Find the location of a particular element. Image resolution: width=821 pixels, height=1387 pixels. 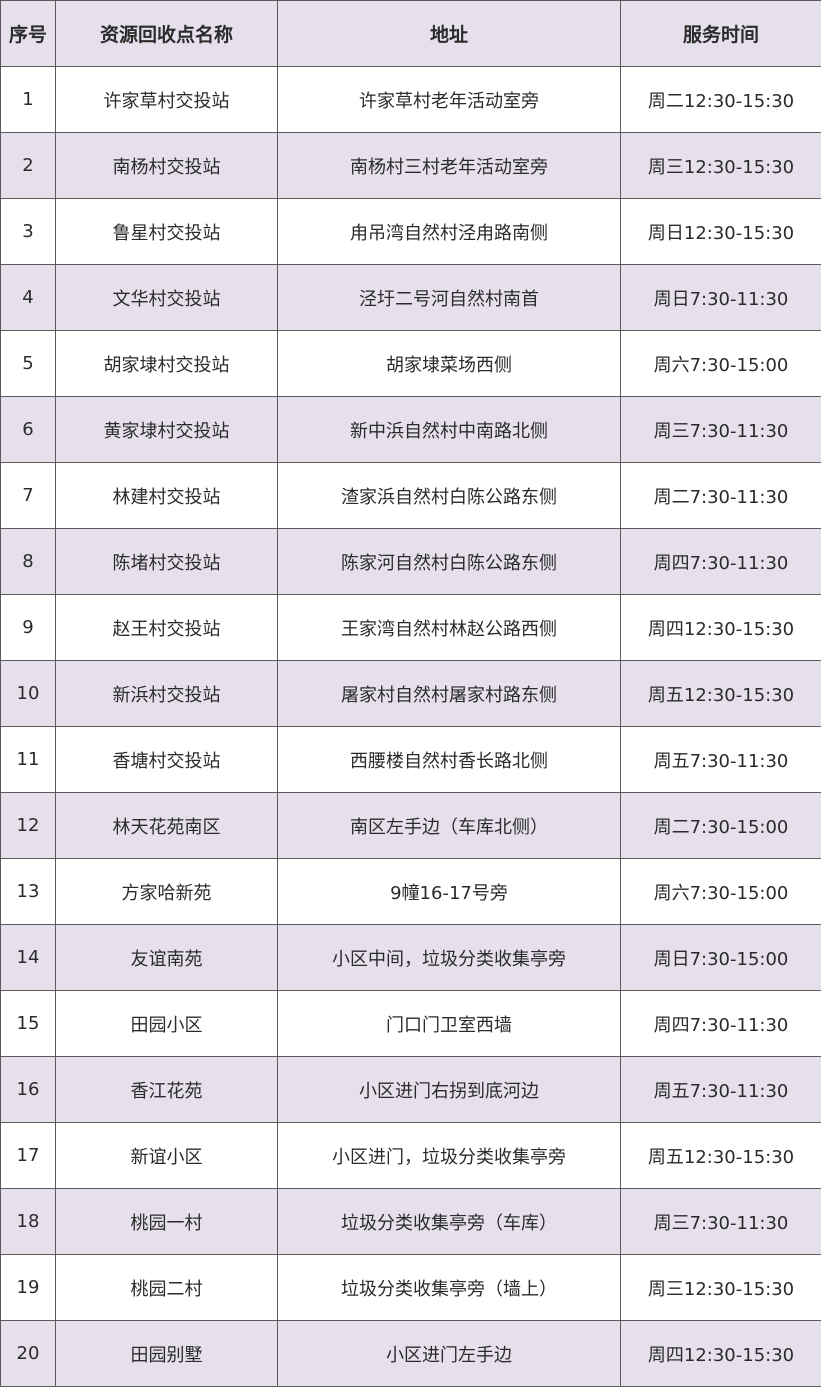

header-row: 序号 资源回收点名称 地址 服务时间 is located at coordinates (410, 33).